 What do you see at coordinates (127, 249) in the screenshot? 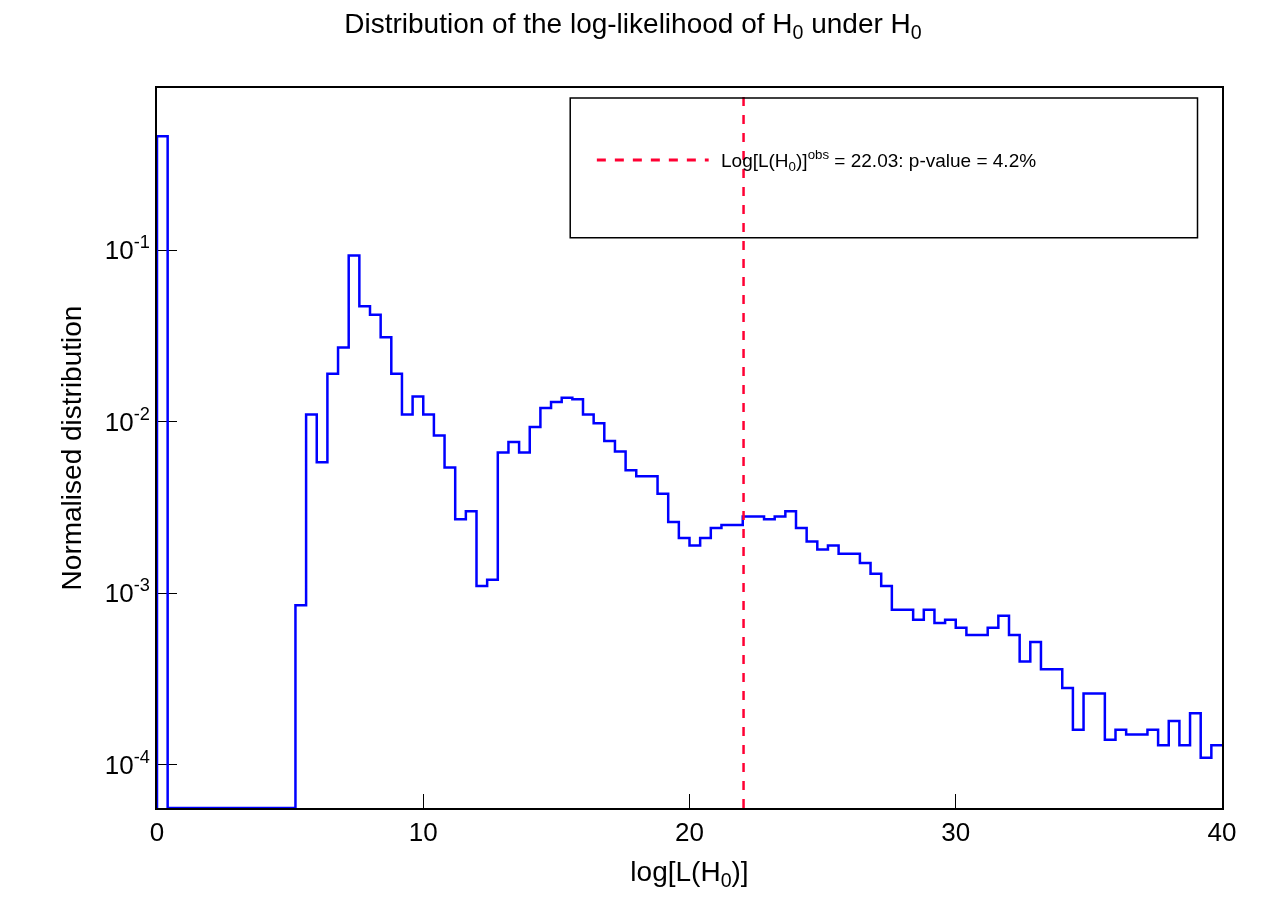
I see `y-tick-label: 10$^{-1}$` at bounding box center [127, 249].